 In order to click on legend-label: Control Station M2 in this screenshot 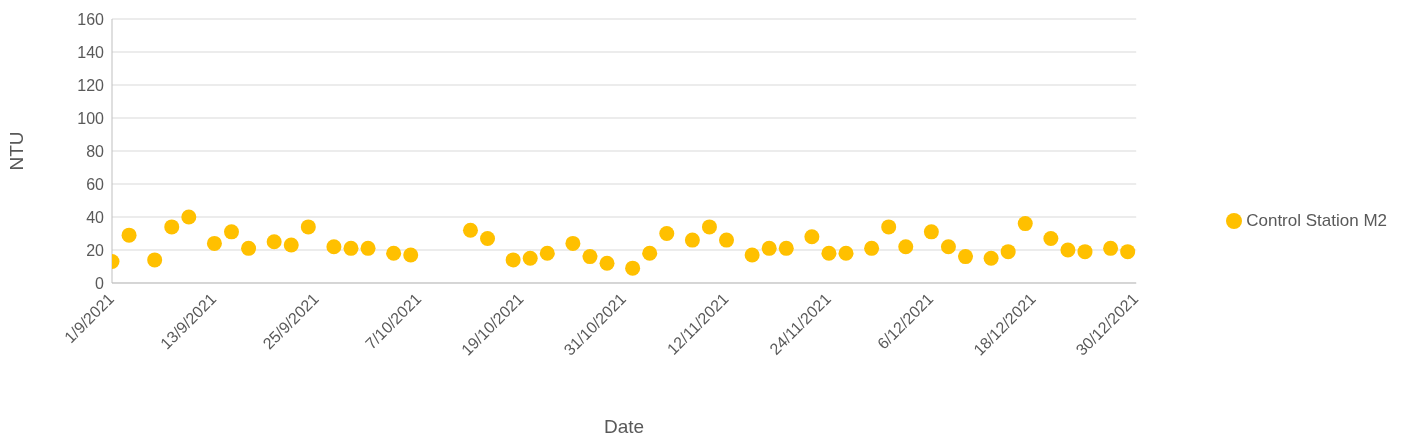, I will do `click(1316, 220)`.